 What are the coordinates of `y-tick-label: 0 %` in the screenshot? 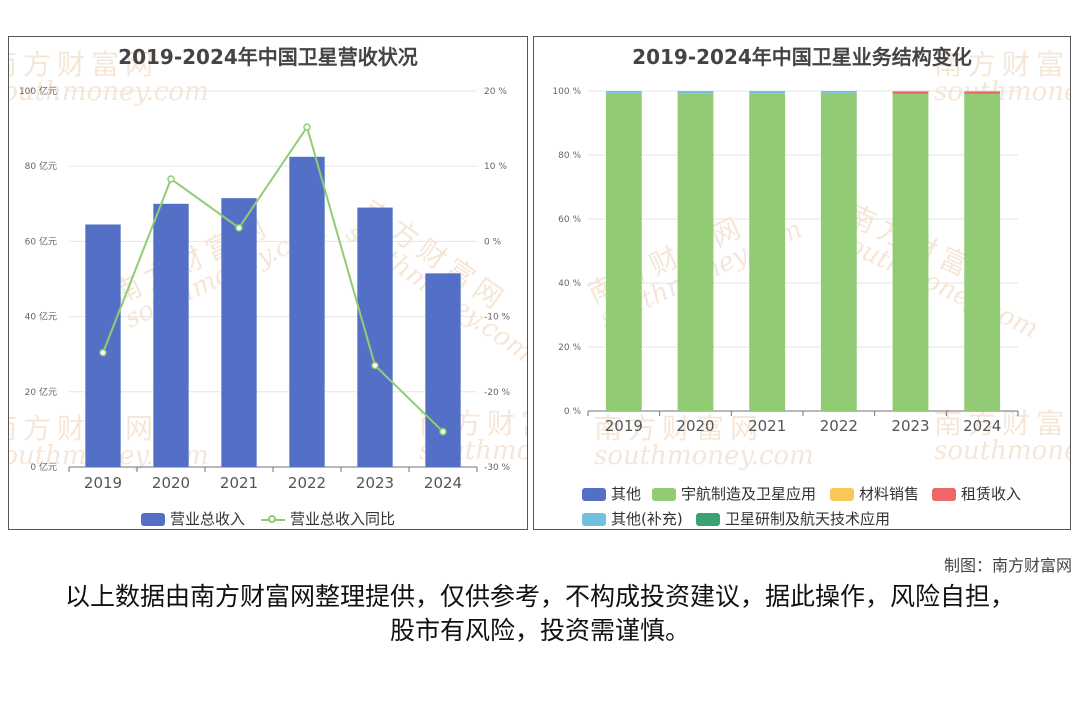 It's located at (573, 412).